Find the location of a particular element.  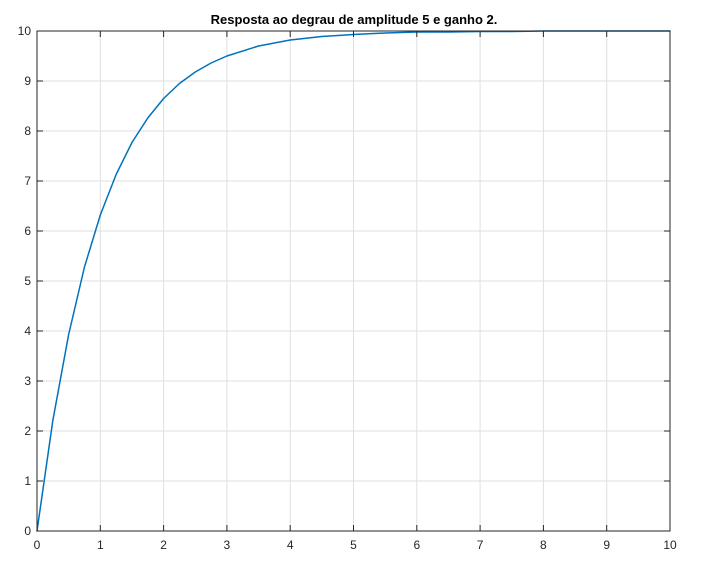

y-tick-label: 1 is located at coordinates (27, 481).